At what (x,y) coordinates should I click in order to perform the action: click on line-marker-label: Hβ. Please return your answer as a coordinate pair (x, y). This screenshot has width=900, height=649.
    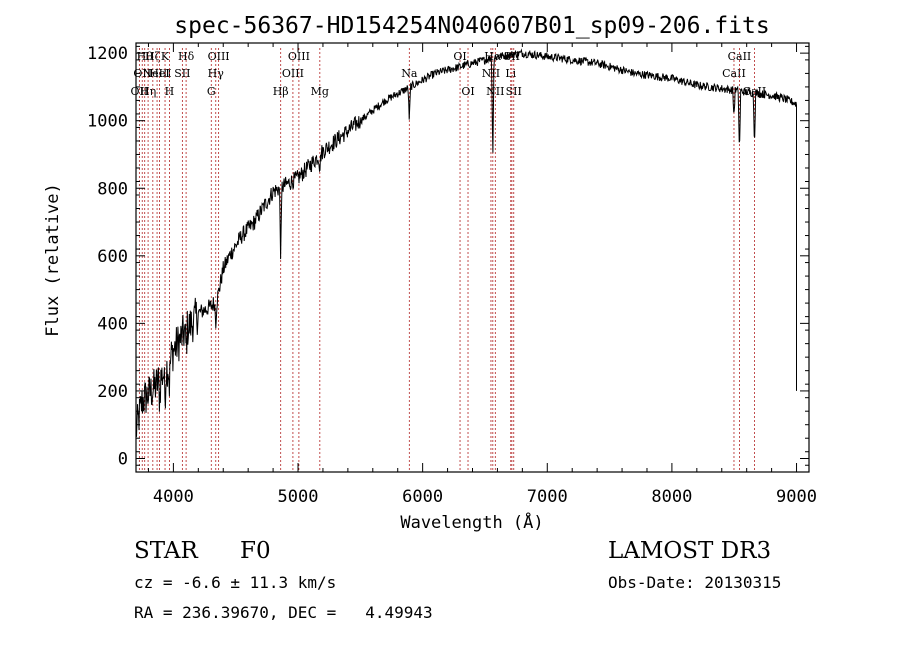
    Looking at the image, I should click on (281, 91).